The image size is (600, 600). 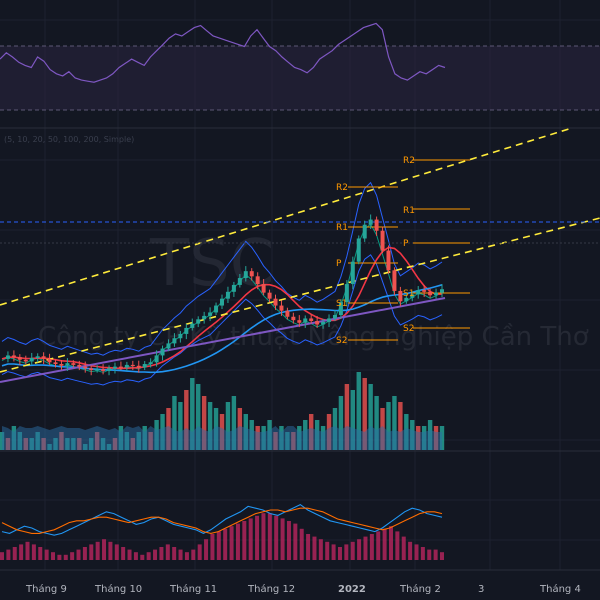 What do you see at coordinates (342, 188) in the screenshot?
I see `pivot-label-r2-prev: R2` at bounding box center [342, 188].